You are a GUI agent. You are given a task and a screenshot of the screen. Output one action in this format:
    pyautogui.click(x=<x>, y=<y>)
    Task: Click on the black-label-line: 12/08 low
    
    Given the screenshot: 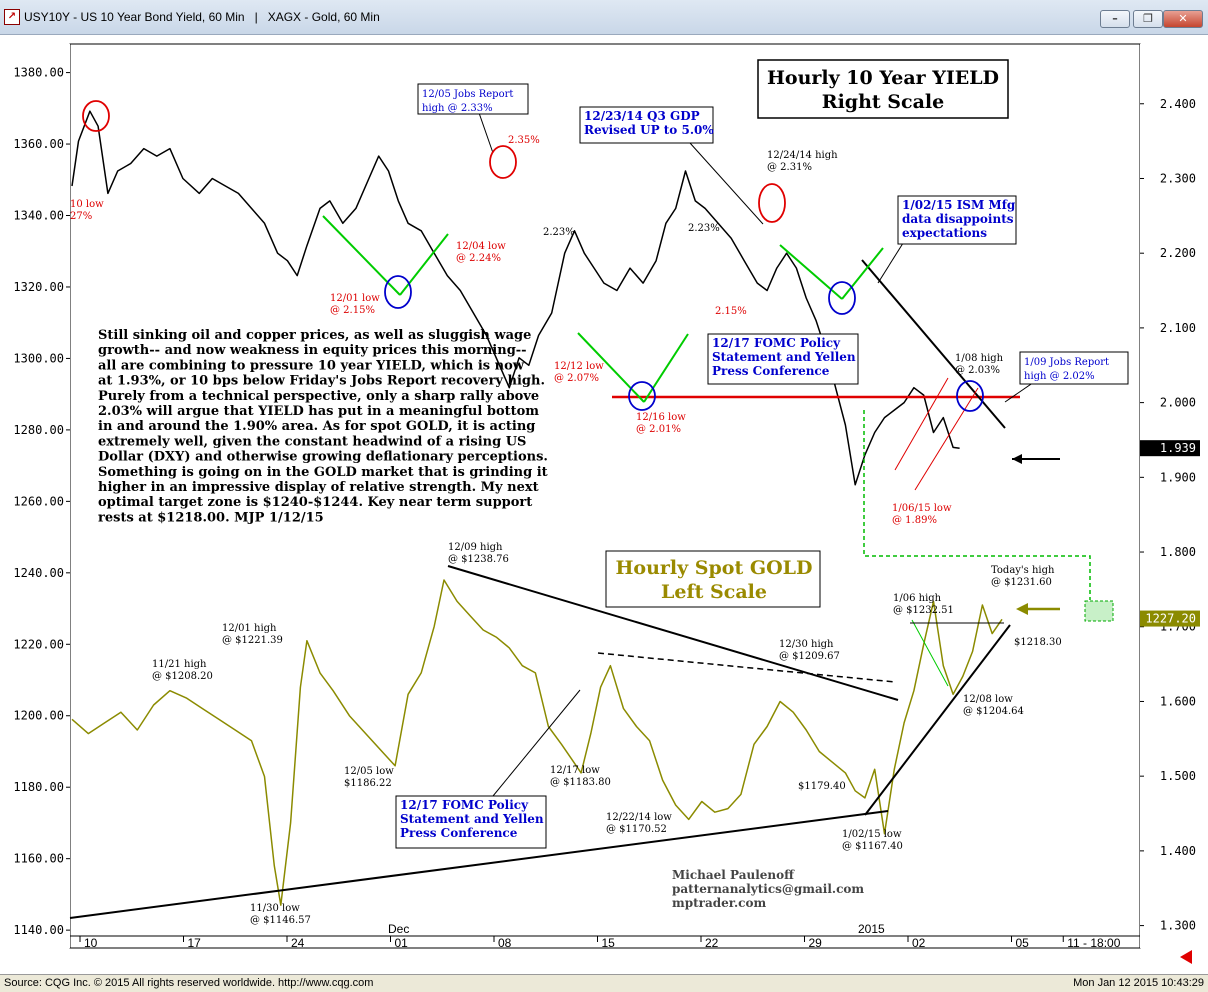 What is the action you would take?
    pyautogui.click(x=988, y=699)
    